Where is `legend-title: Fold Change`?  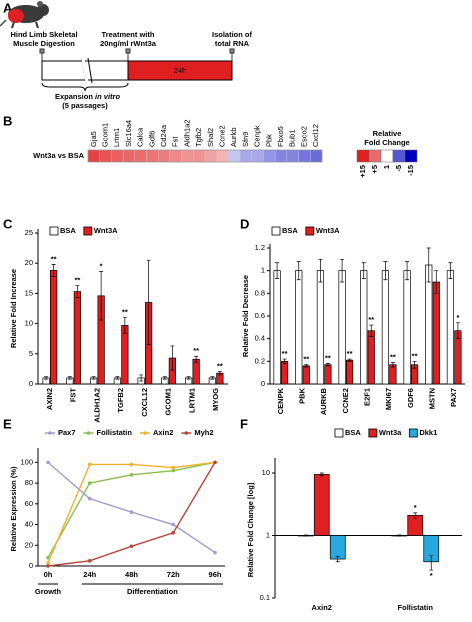
legend-title: Fold Change is located at coordinates (386, 142).